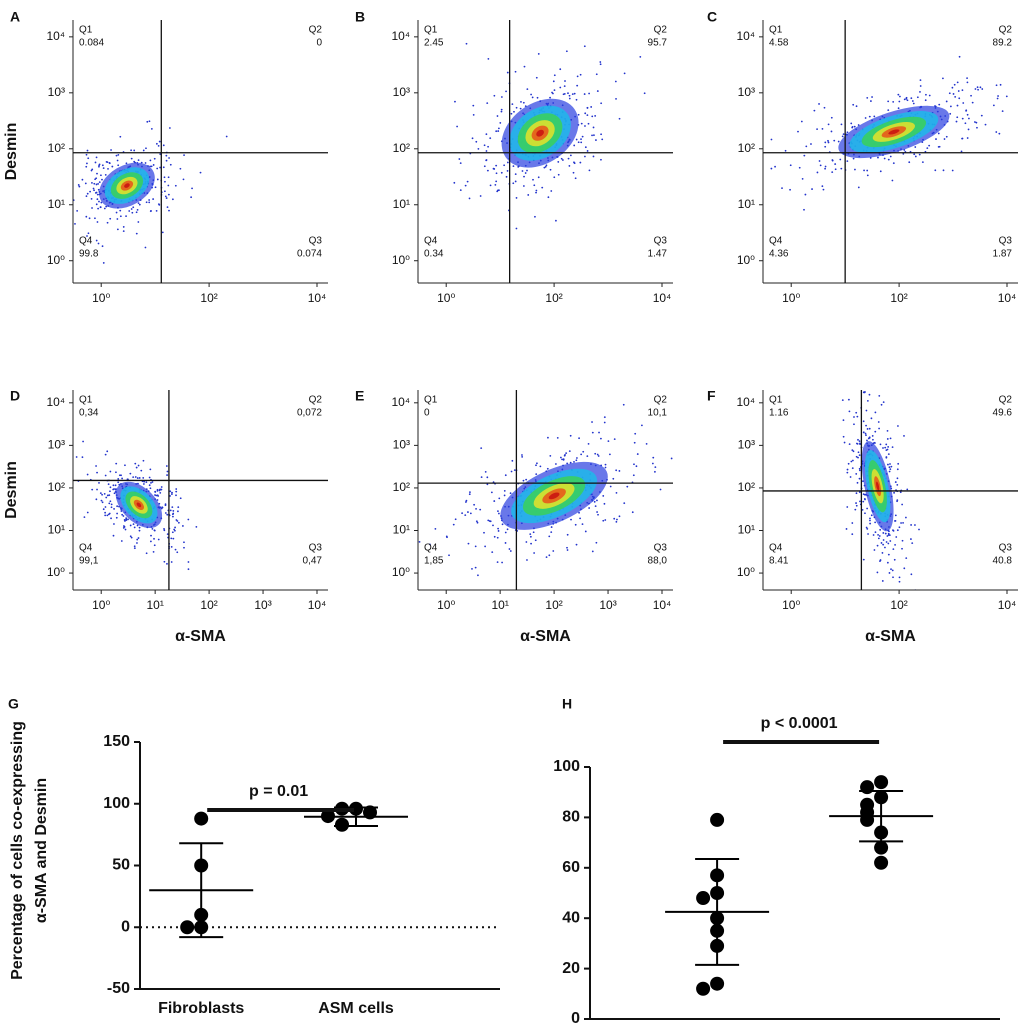 The image size is (1020, 1030). What do you see at coordinates (434, 43) in the screenshot?
I see `quadrant-value: 2.45` at bounding box center [434, 43].